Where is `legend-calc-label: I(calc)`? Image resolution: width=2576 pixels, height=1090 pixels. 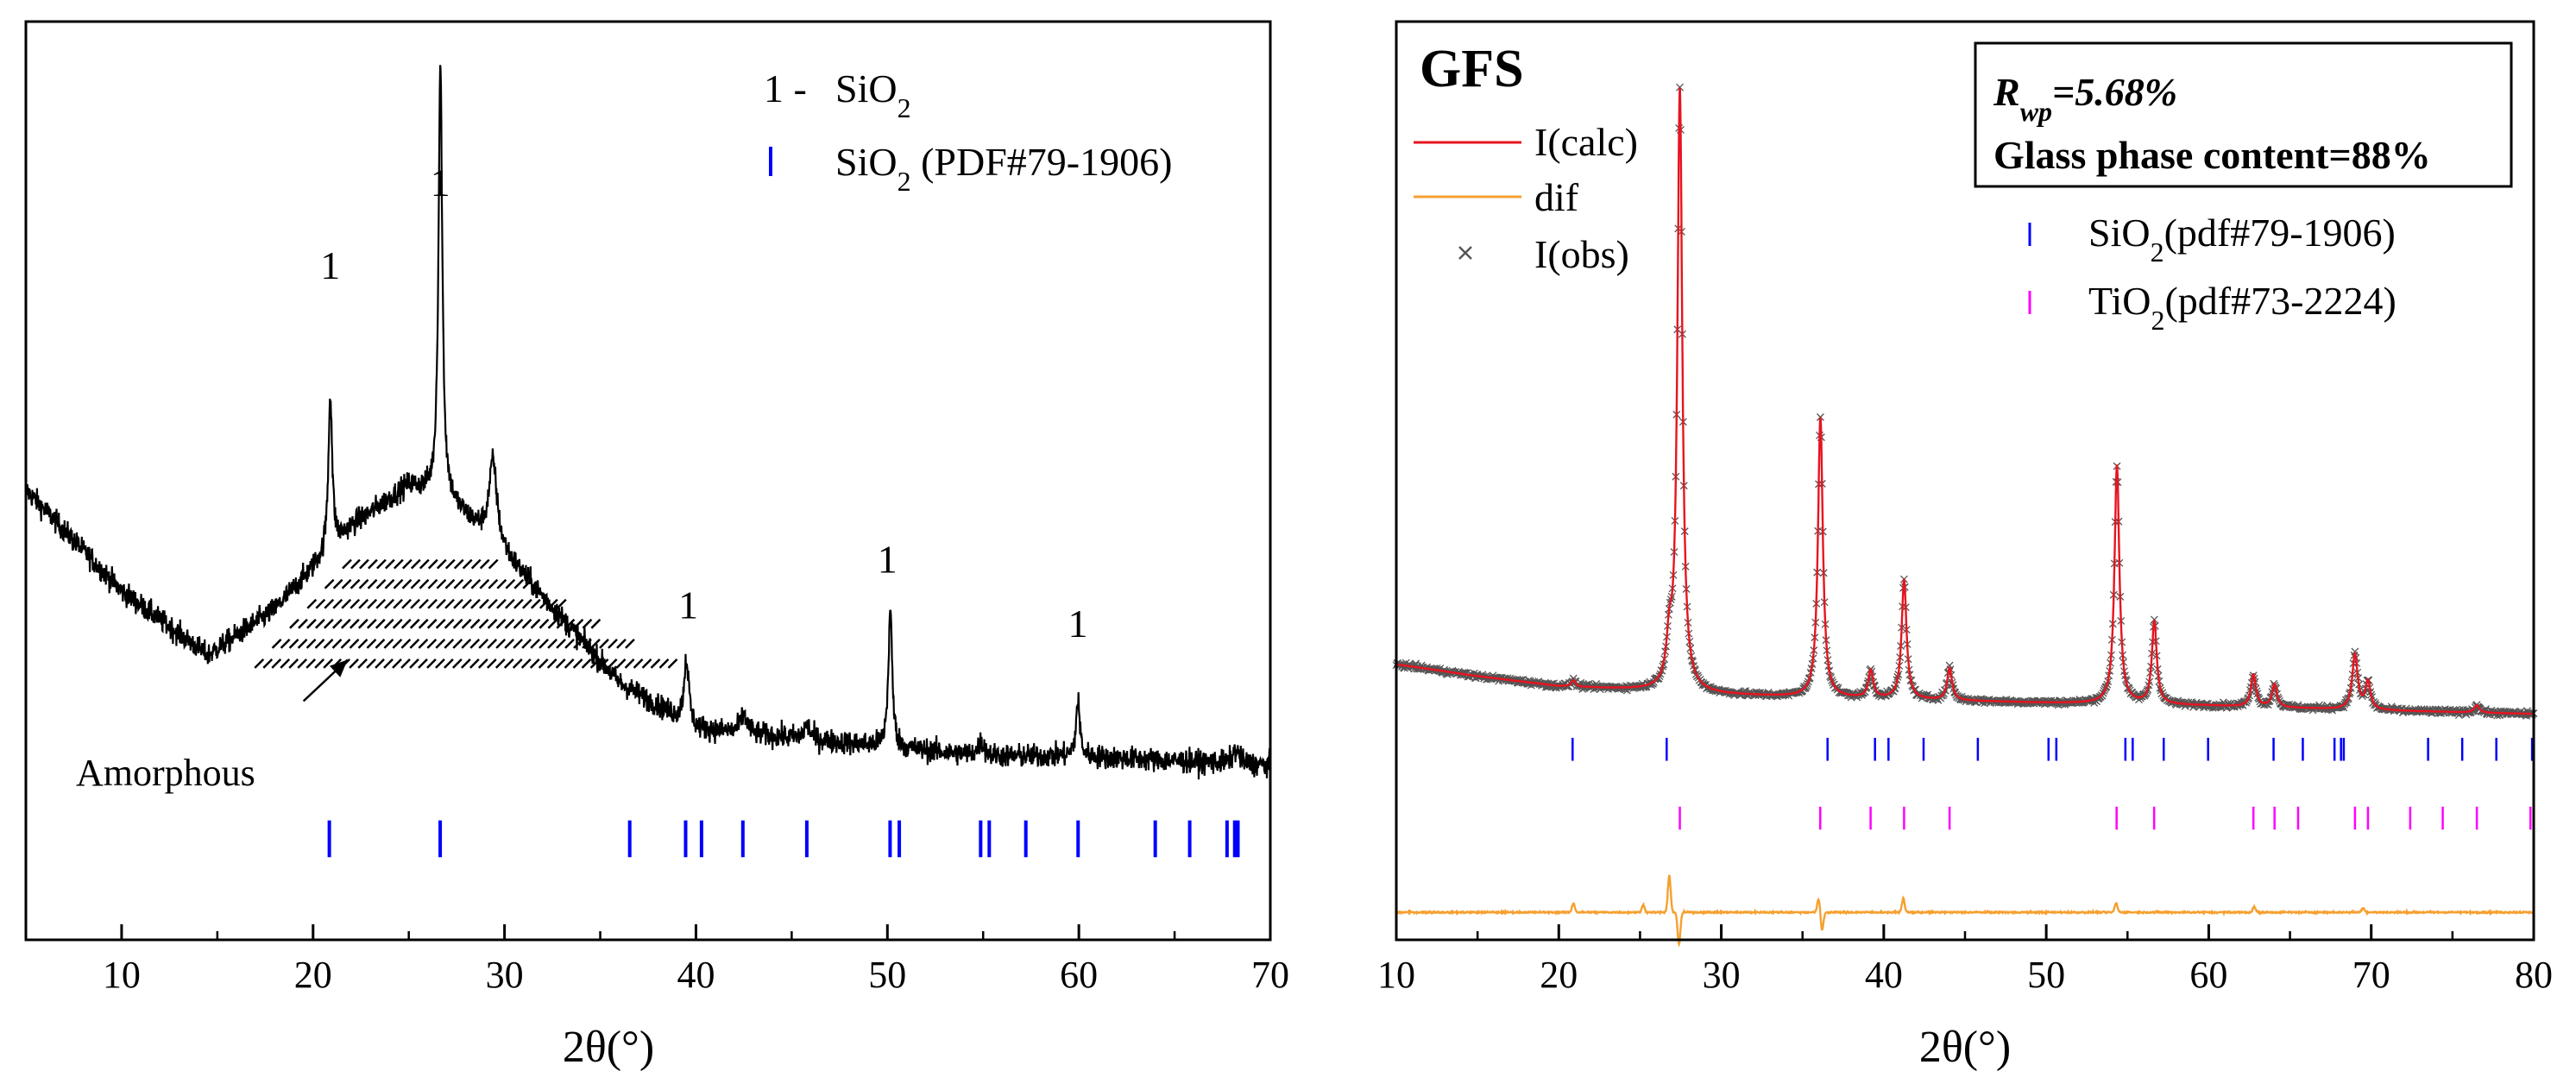 legend-calc-label: I(calc) is located at coordinates (1586, 142).